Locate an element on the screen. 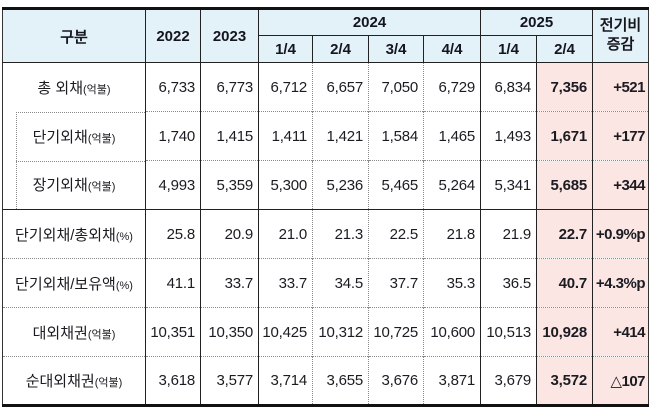 Image resolution: width=650 pixels, height=414 pixels. col-header-2024-q4: 4/4 is located at coordinates (452, 49).